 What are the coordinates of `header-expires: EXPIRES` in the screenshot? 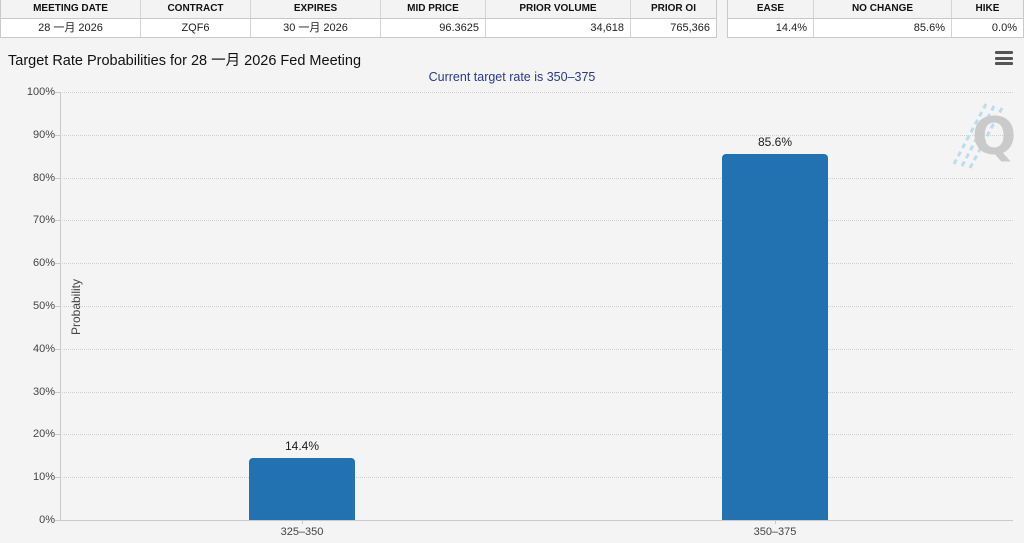 It's located at (316, 9).